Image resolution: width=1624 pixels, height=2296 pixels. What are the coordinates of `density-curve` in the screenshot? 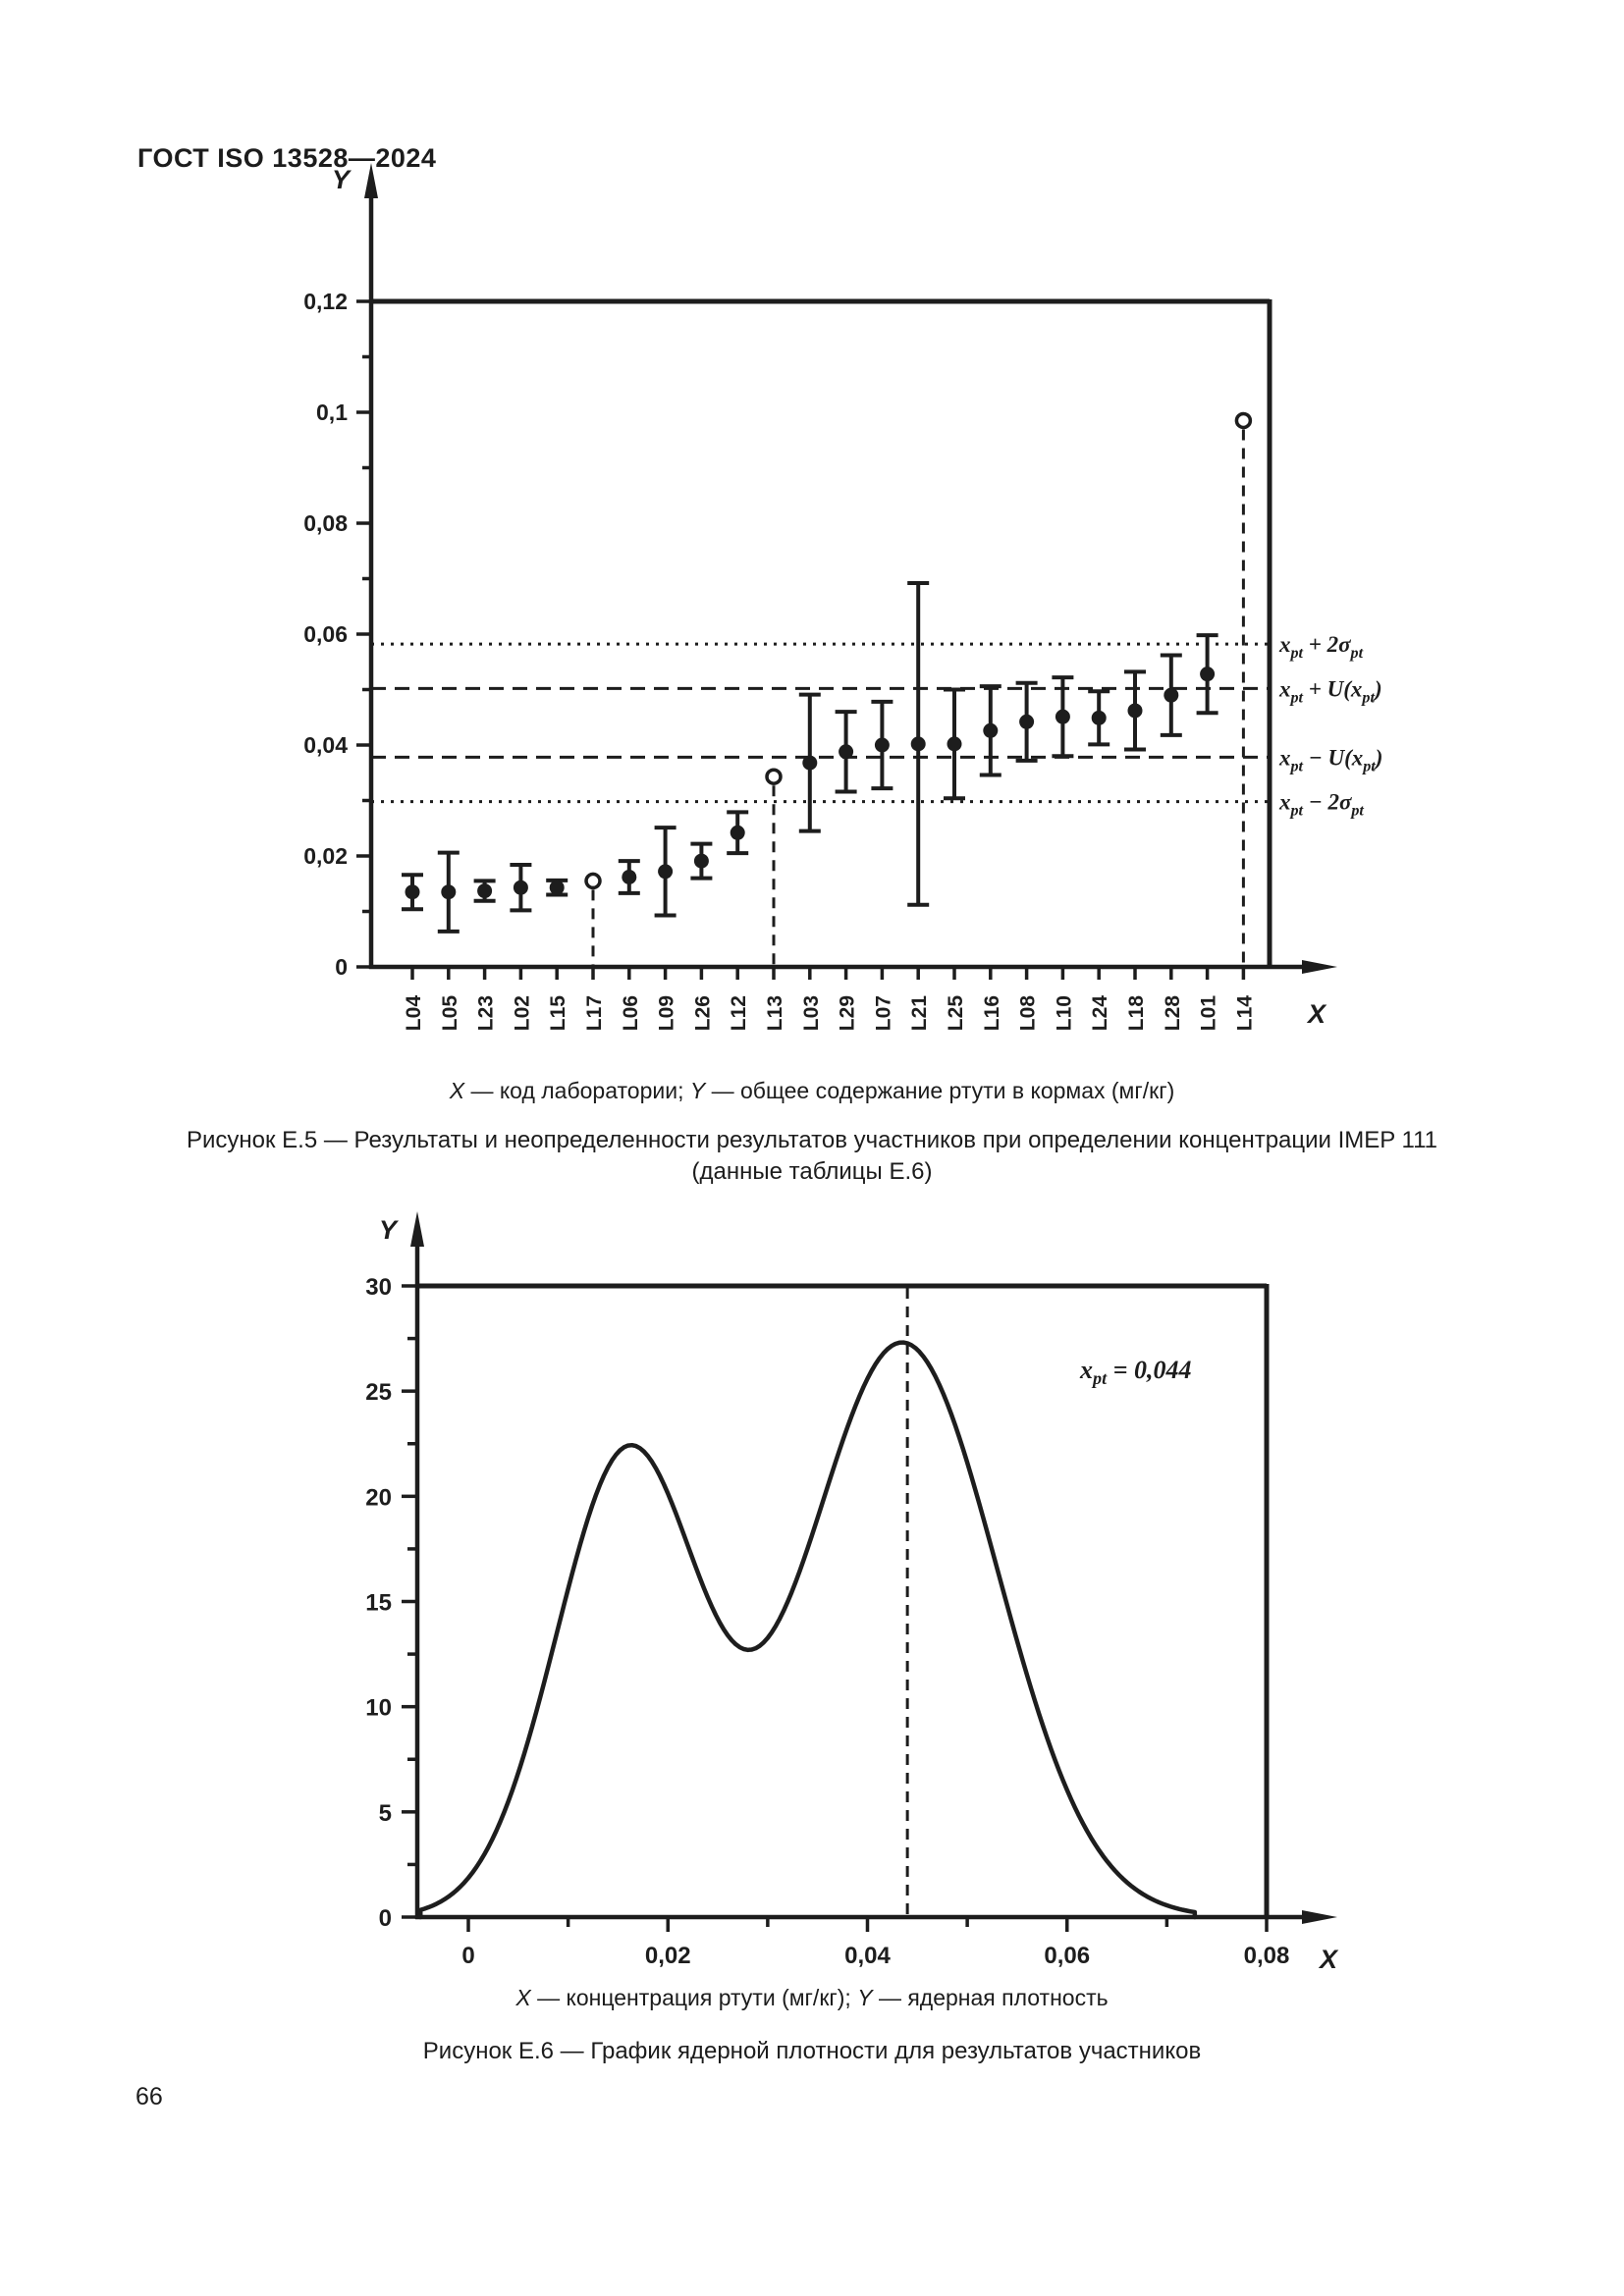 It's located at (807, 1630).